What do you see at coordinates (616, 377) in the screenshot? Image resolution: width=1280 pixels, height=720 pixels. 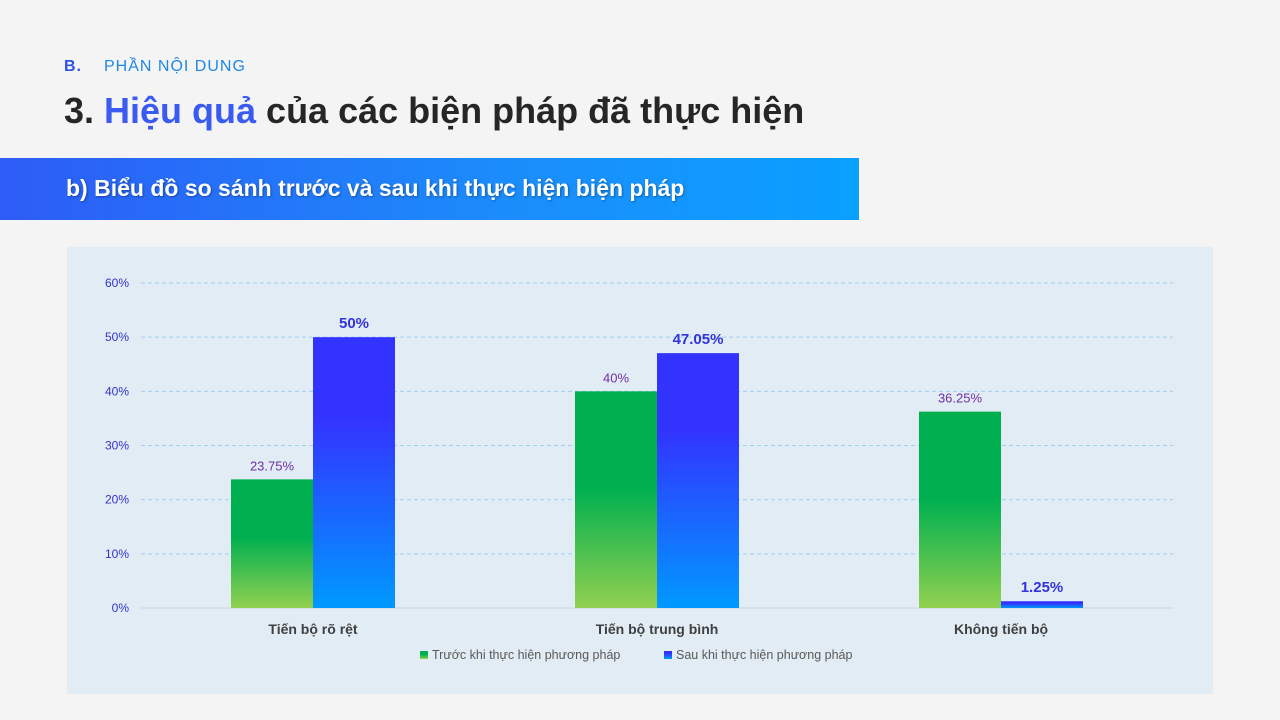 I see `data-label: 40%` at bounding box center [616, 377].